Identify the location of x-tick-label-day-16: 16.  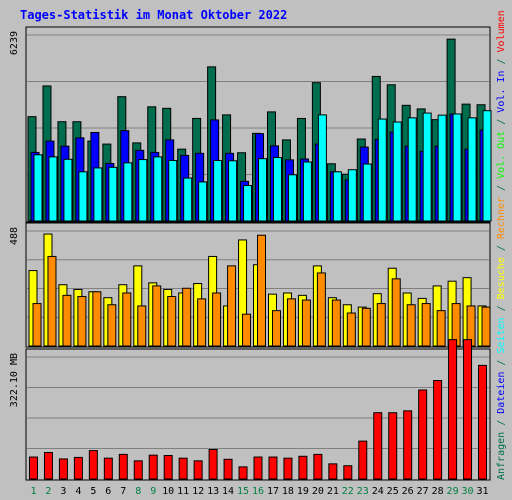
(258, 491).